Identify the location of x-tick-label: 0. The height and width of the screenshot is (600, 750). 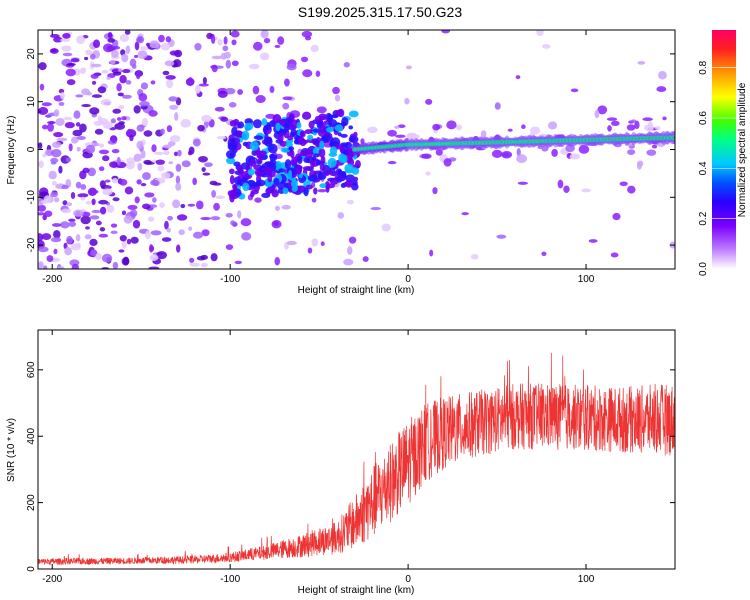
(408, 279).